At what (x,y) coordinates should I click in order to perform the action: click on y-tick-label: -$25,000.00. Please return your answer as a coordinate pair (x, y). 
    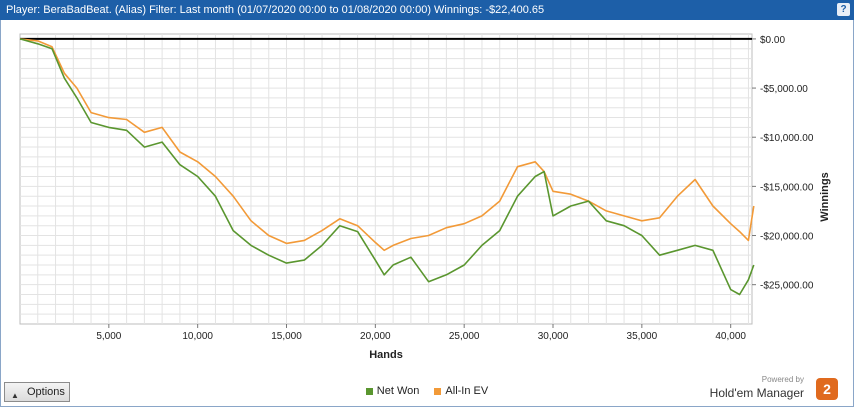
    Looking at the image, I should click on (787, 286).